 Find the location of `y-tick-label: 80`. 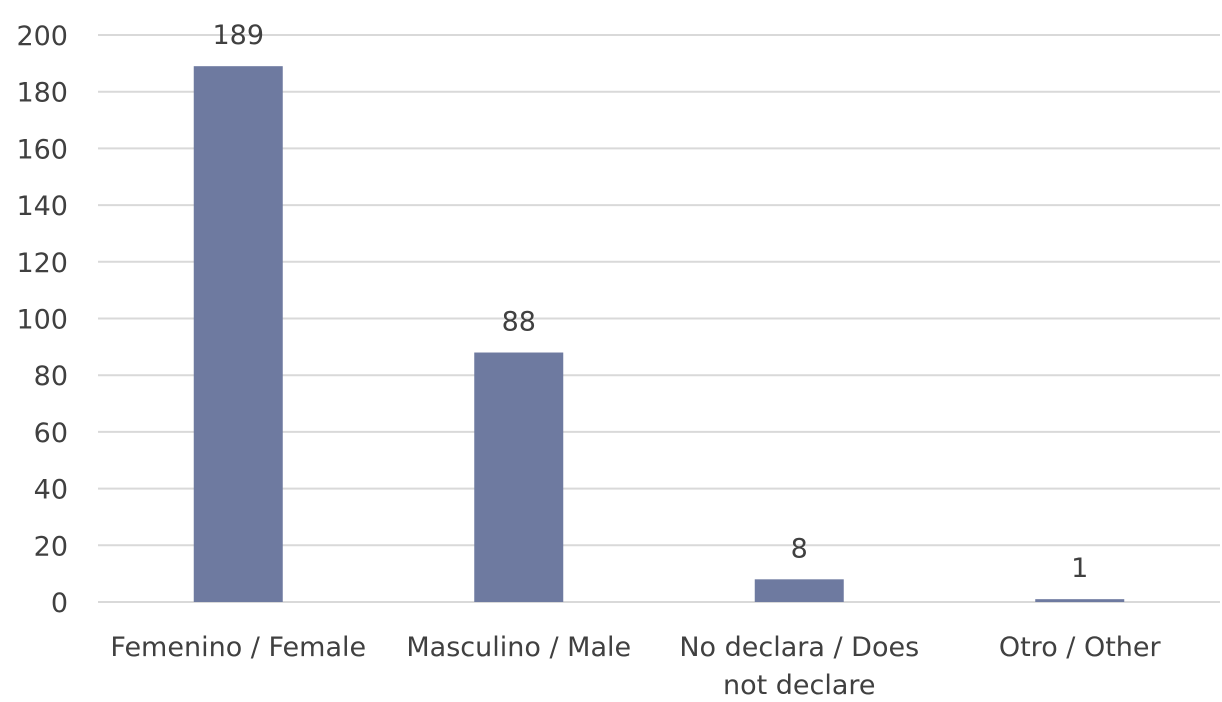

y-tick-label: 80 is located at coordinates (51, 376).